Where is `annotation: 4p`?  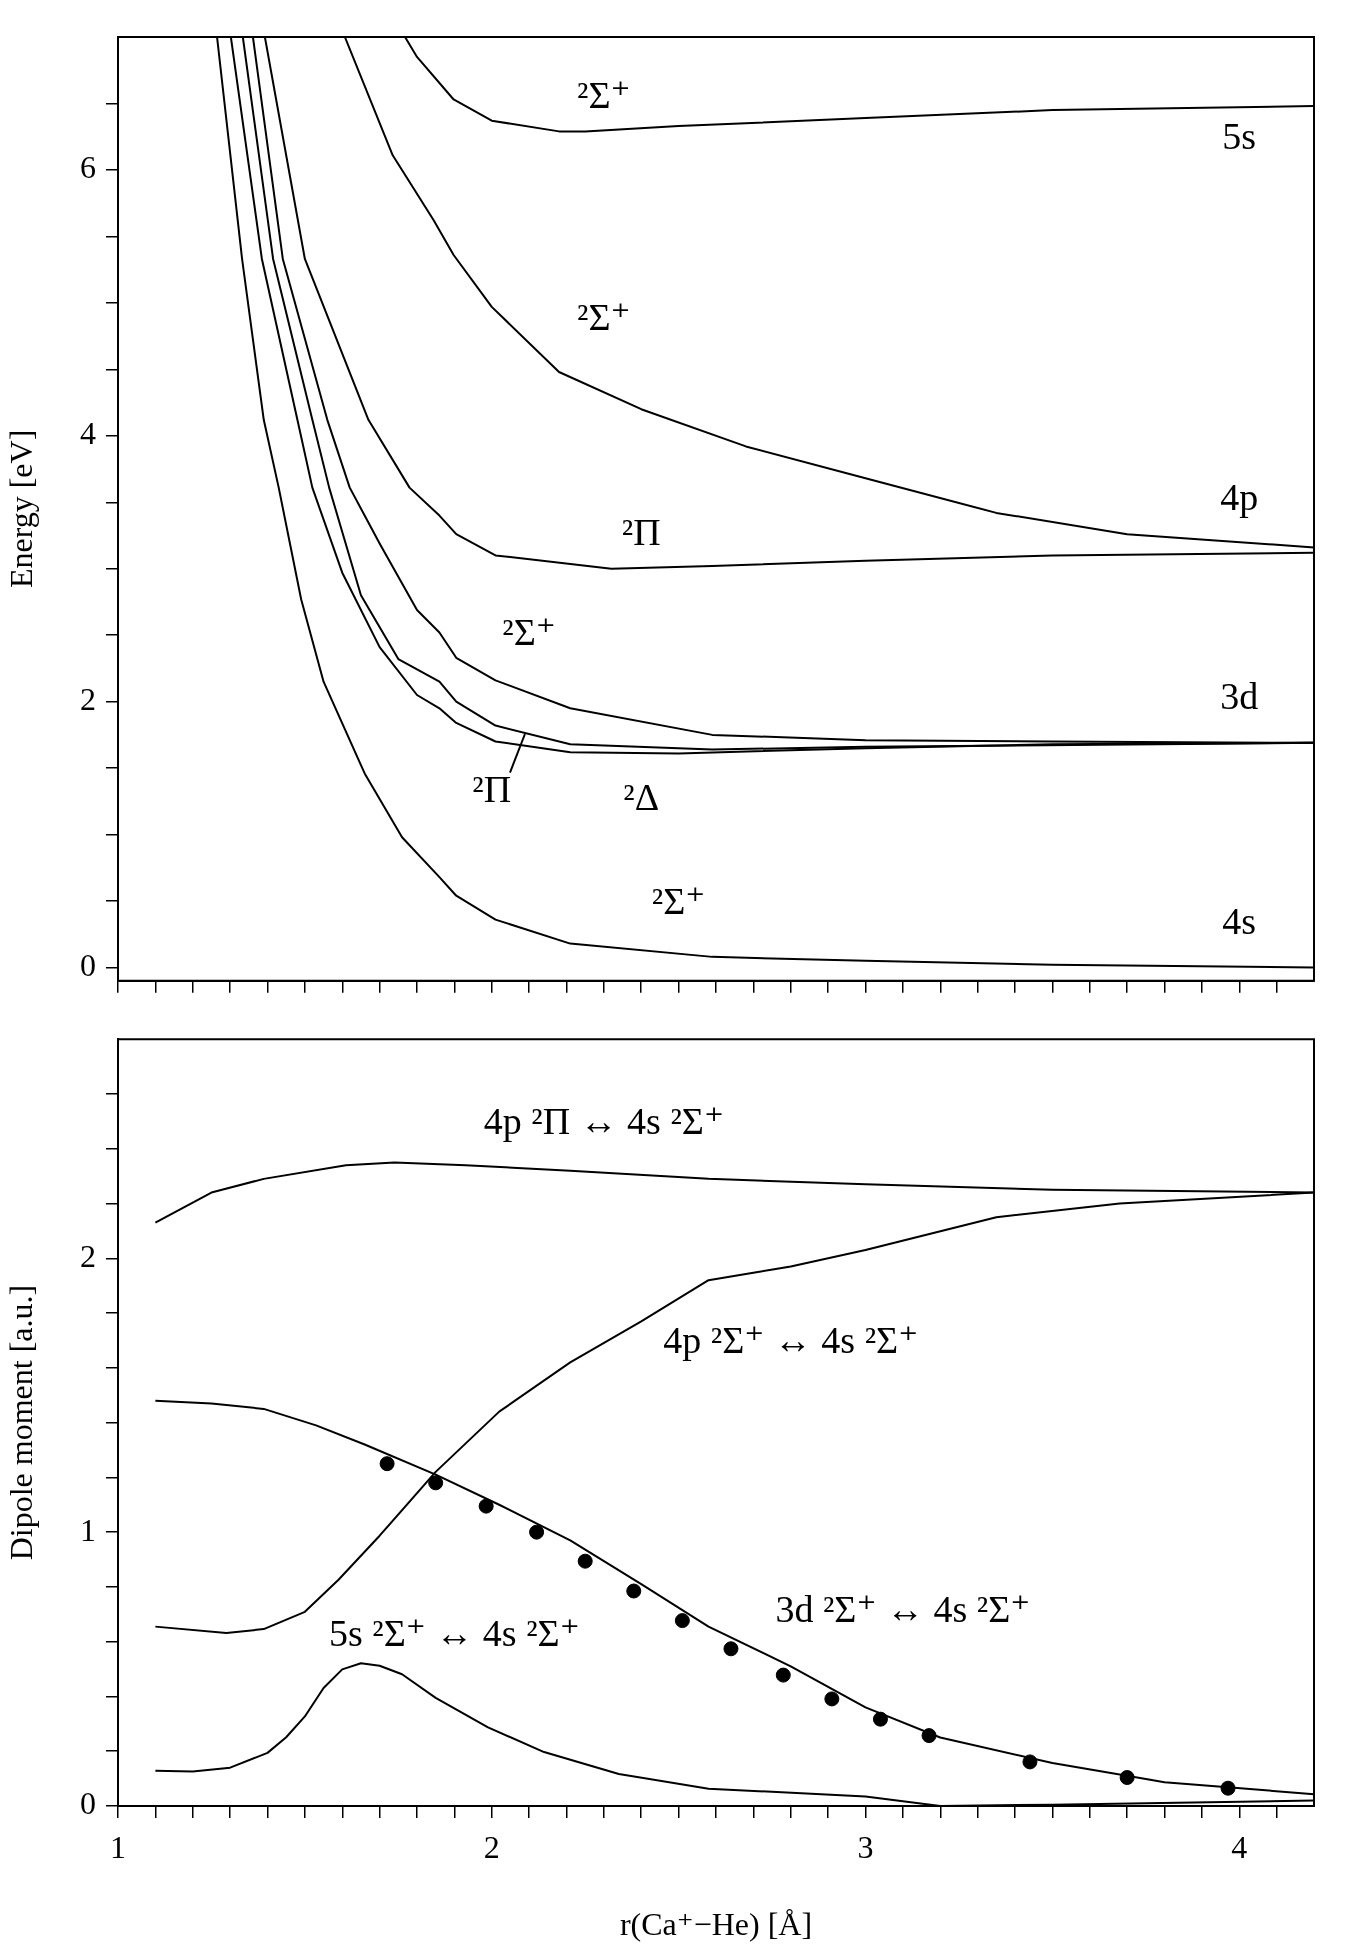
annotation: 4p is located at coordinates (1239, 496).